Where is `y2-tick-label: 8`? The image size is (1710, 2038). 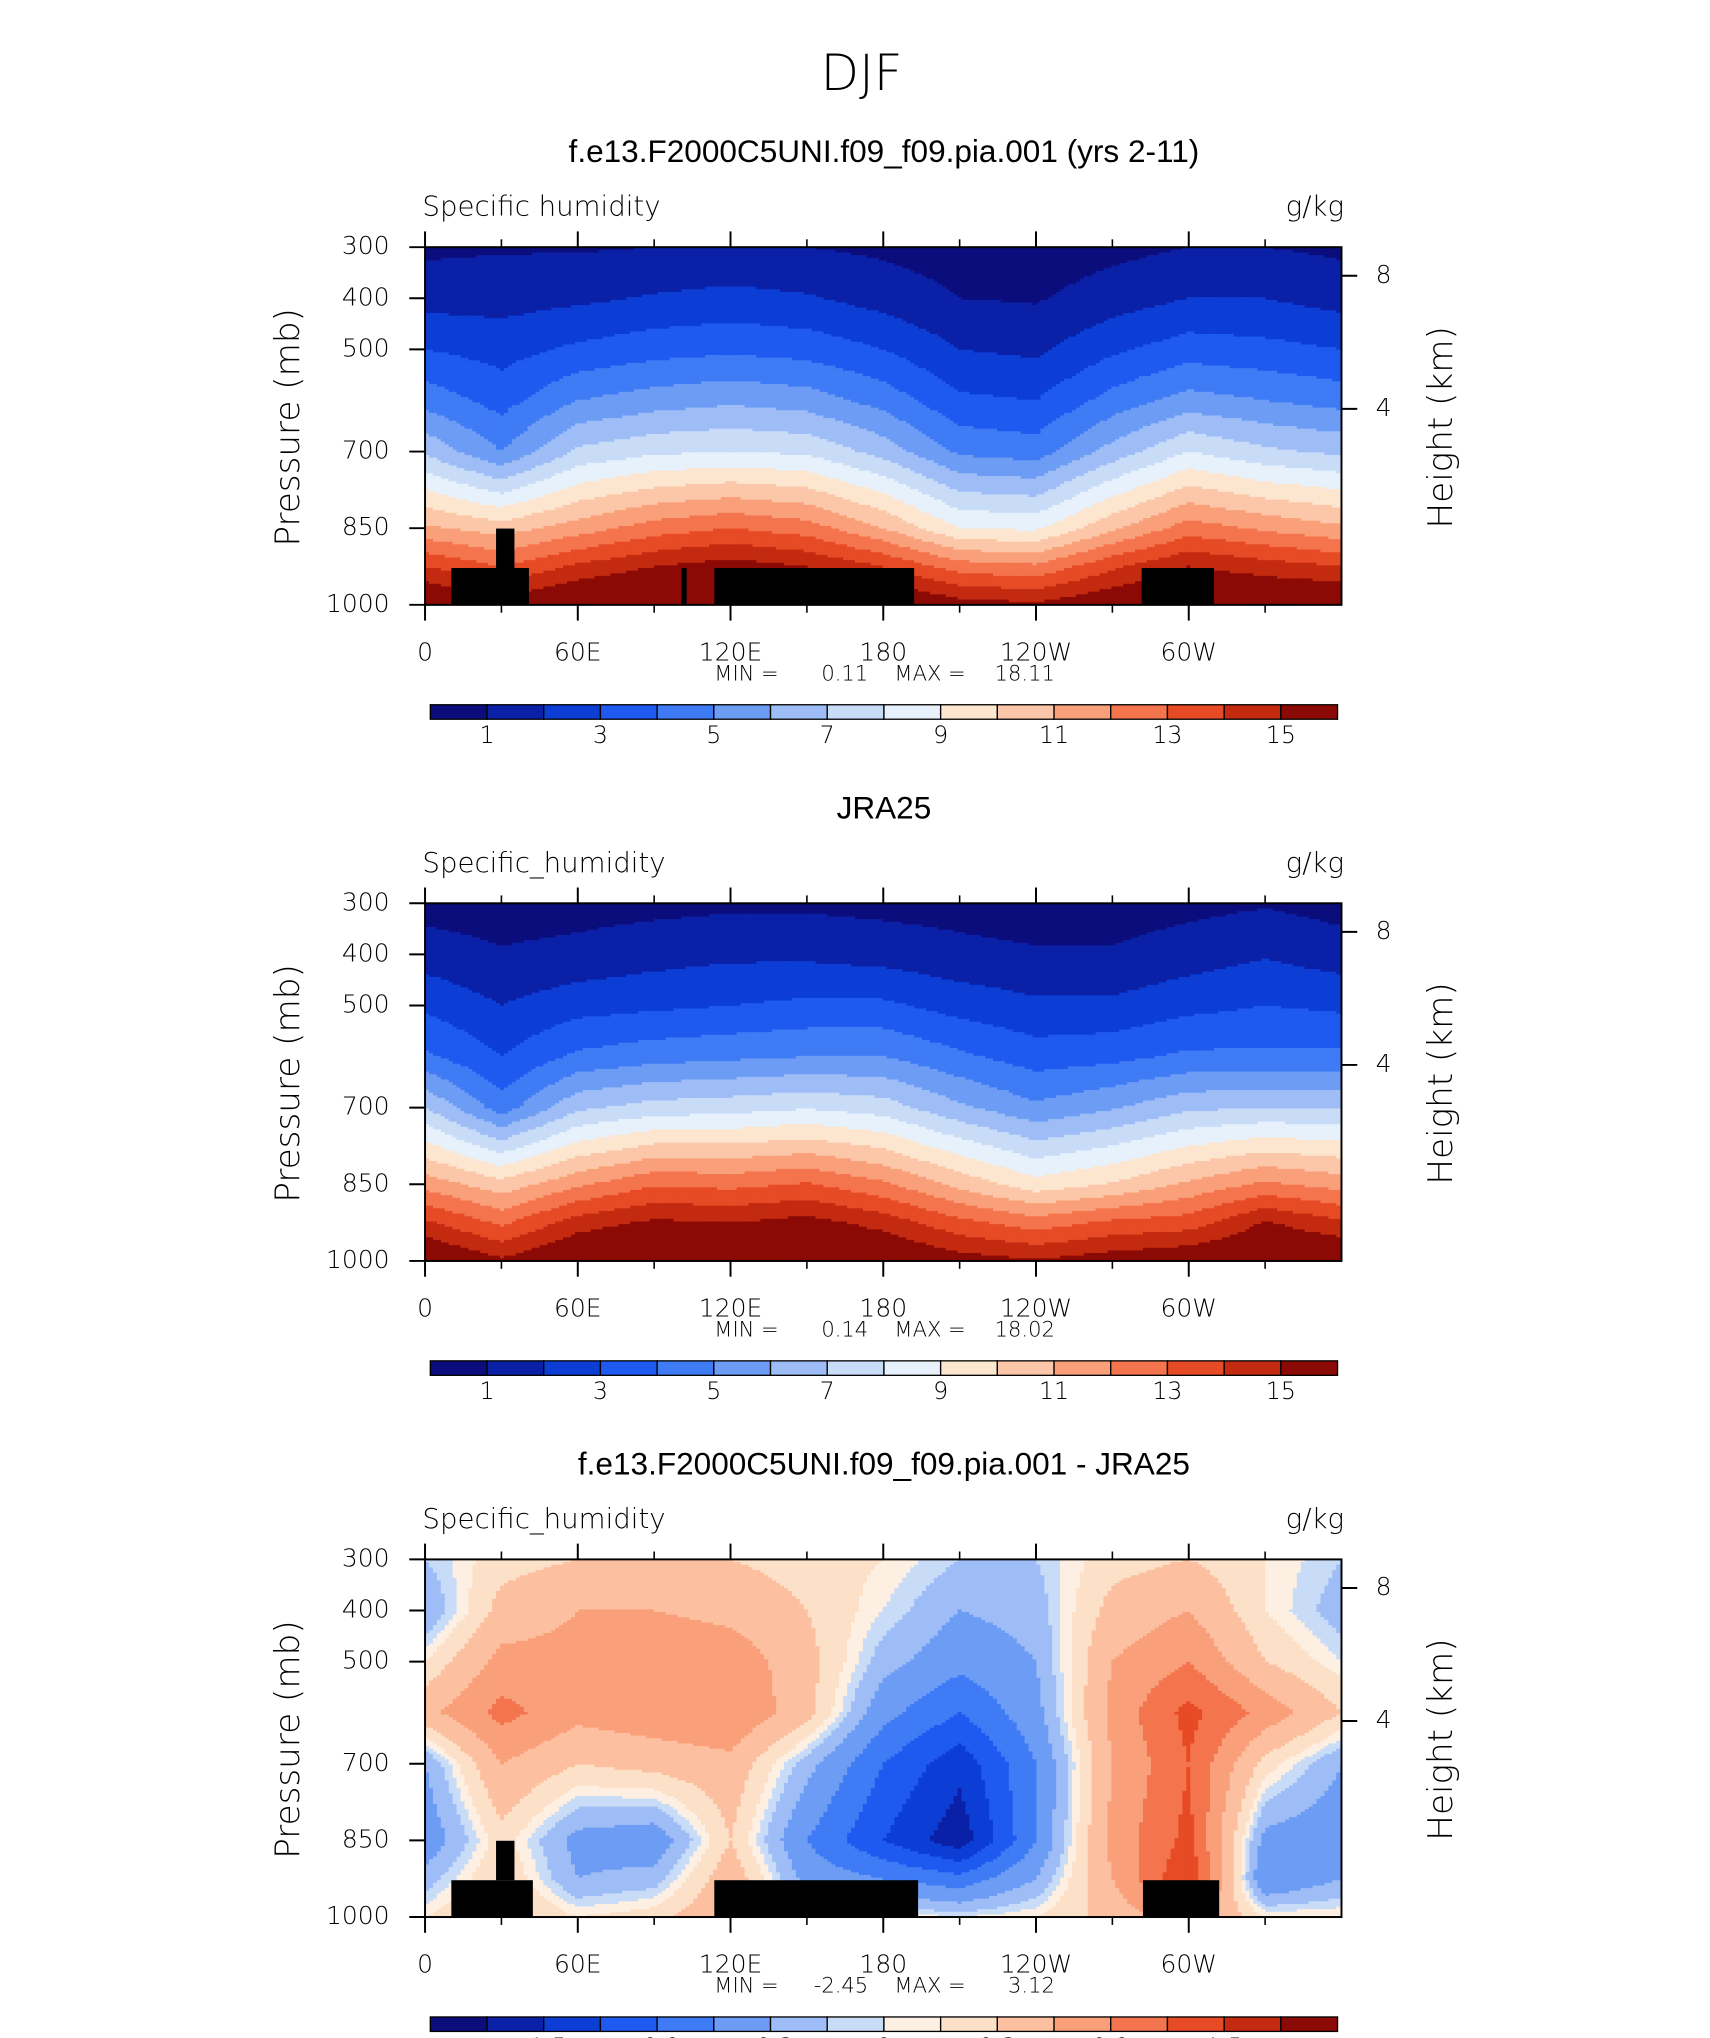 y2-tick-label: 8 is located at coordinates (1384, 274).